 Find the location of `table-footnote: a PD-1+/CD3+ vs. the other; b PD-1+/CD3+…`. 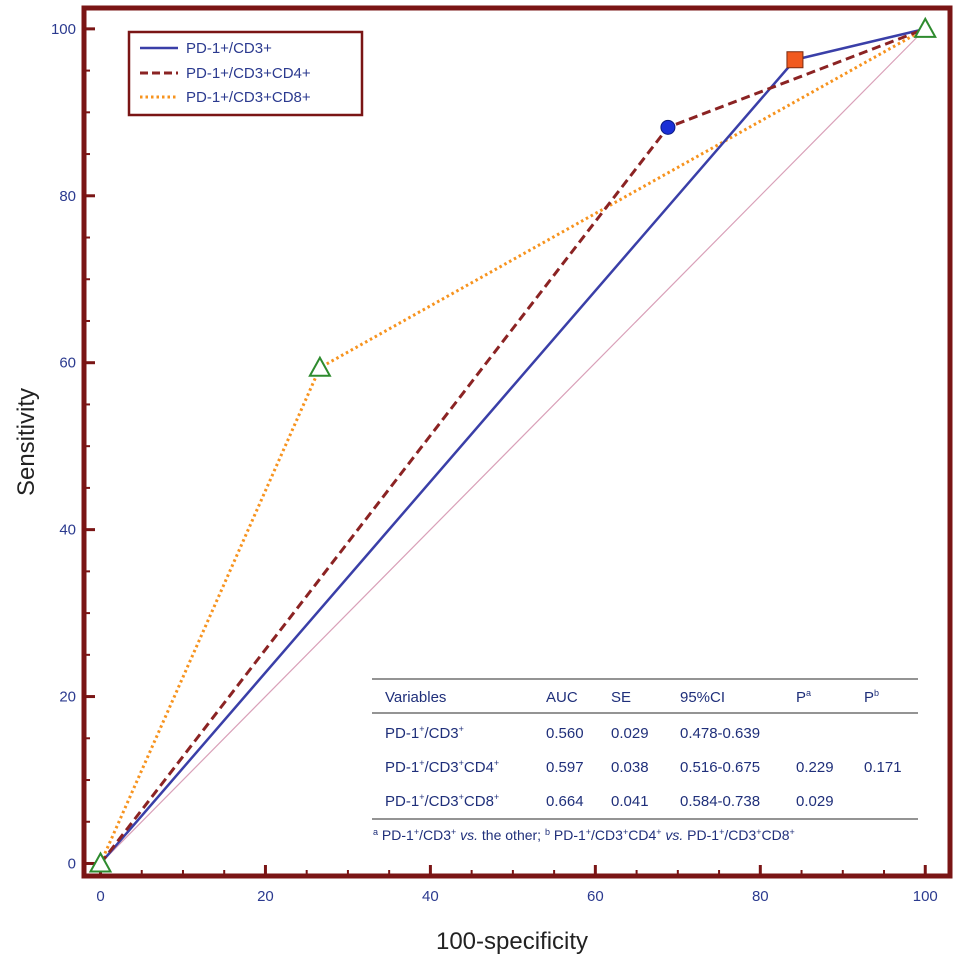

table-footnote: a PD-1+/CD3+ vs. the other; b PD-1+/CD3+… is located at coordinates (584, 835).